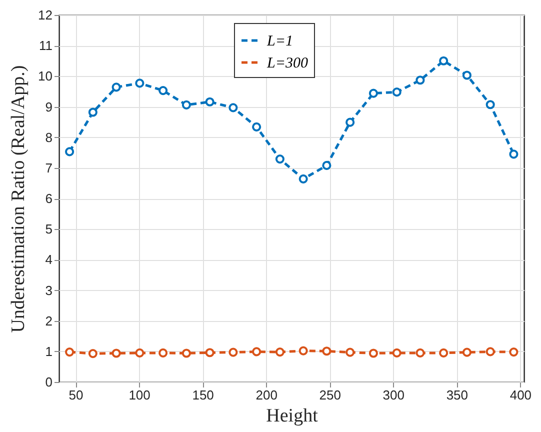 The image size is (541, 432). I want to click on legend-label: L=1, so click(279, 42).